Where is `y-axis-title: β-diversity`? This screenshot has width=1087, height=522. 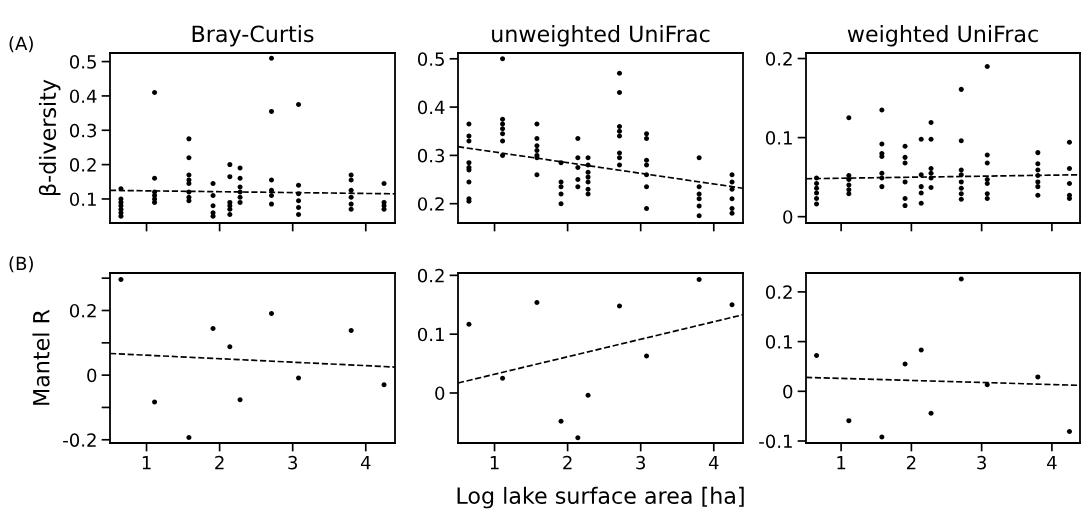 y-axis-title: β-diversity is located at coordinates (49, 137).